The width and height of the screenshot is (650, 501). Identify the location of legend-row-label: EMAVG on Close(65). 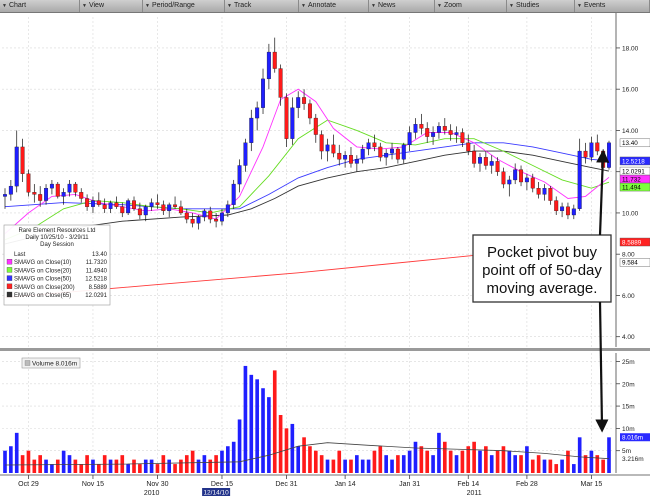
(42, 296).